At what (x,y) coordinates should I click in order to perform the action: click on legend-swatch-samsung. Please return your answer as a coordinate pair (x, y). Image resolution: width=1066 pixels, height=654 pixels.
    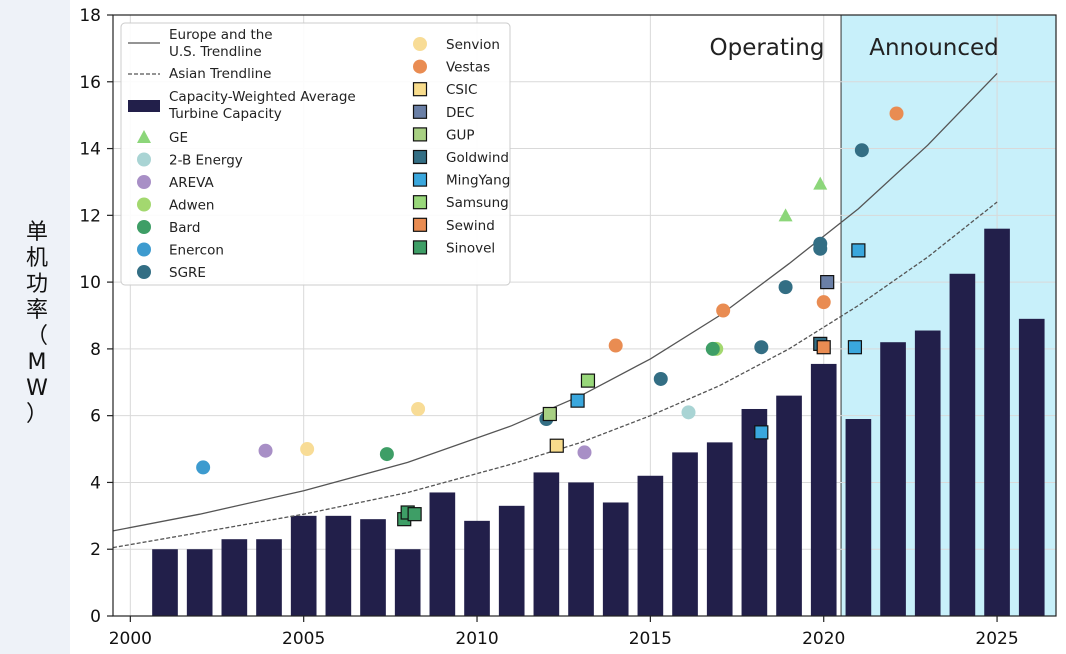
    Looking at the image, I should click on (420, 202).